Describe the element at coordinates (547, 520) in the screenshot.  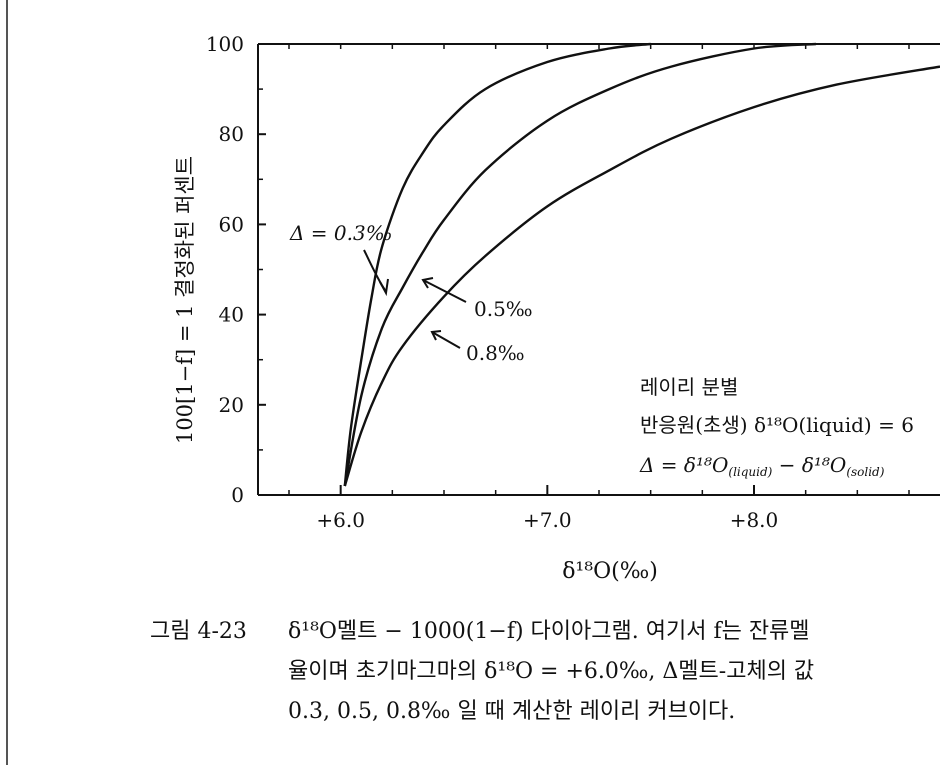
I see `x-tick-label: +7.0` at that location.